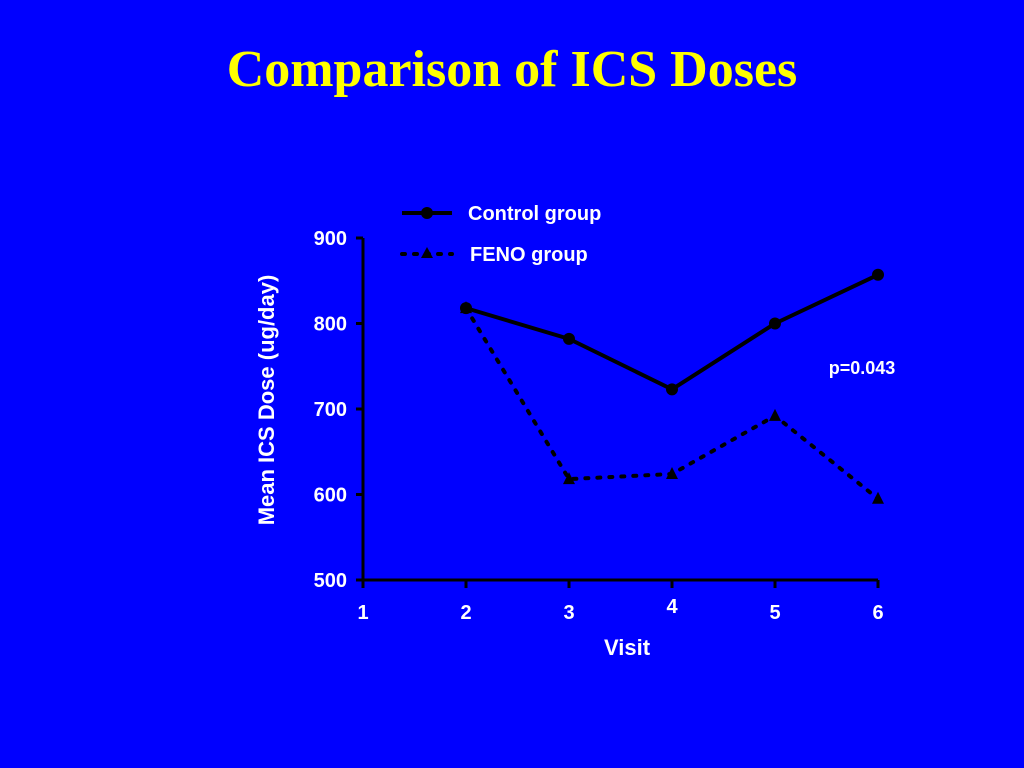  I want to click on slide-title: Comparison of ICS Doses, so click(512, 69).